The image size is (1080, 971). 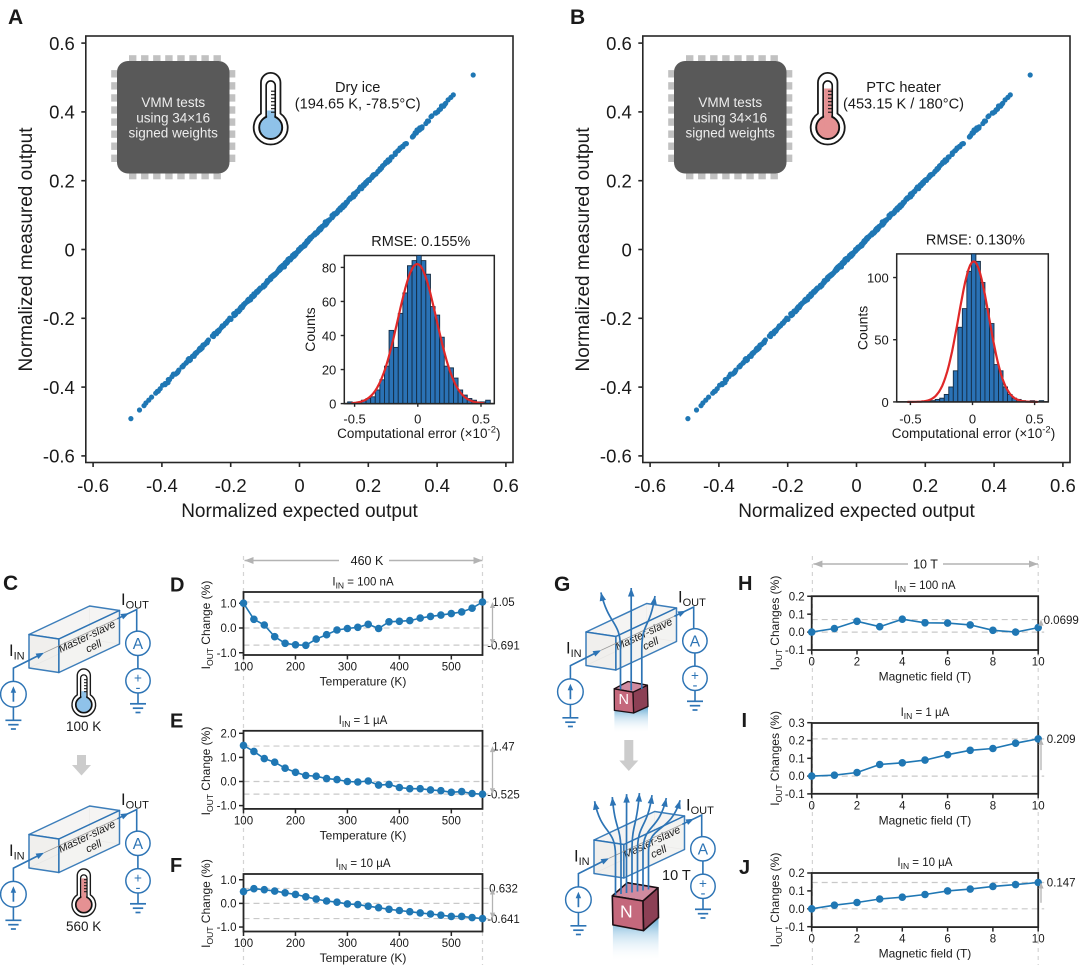 What do you see at coordinates (623, 700) in the screenshot?
I see `svg-text: N` at bounding box center [623, 700].